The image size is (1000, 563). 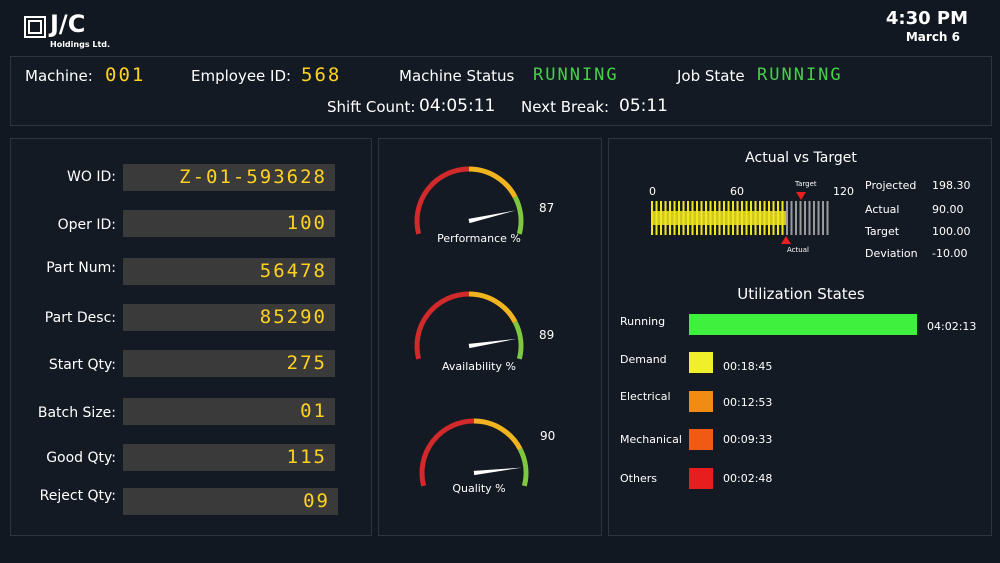 I want to click on performance-label: Performance %, so click(x=479, y=238).